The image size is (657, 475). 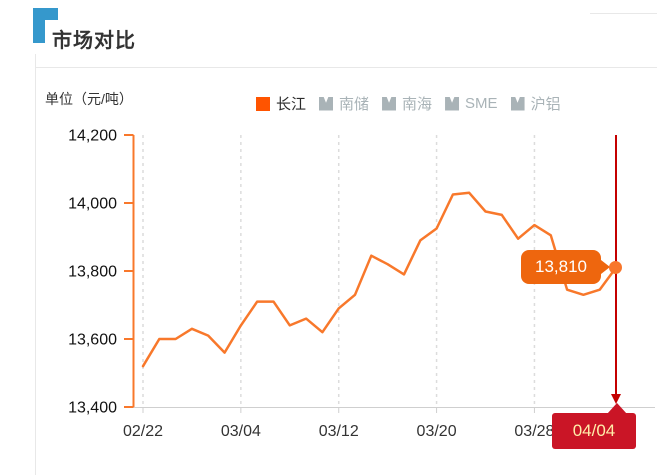 I want to click on x-axis-label: 02/22, so click(x=143, y=431).